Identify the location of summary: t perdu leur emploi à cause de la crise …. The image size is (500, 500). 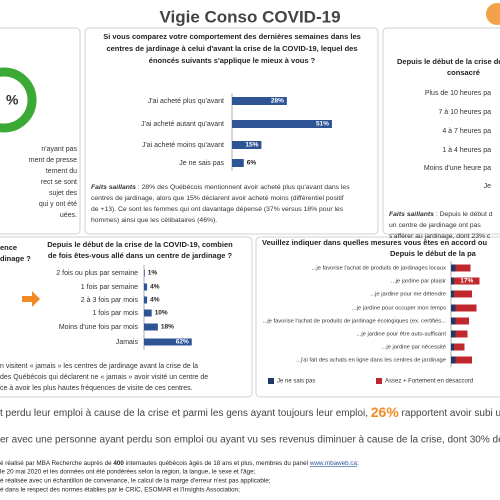
(250, 412).